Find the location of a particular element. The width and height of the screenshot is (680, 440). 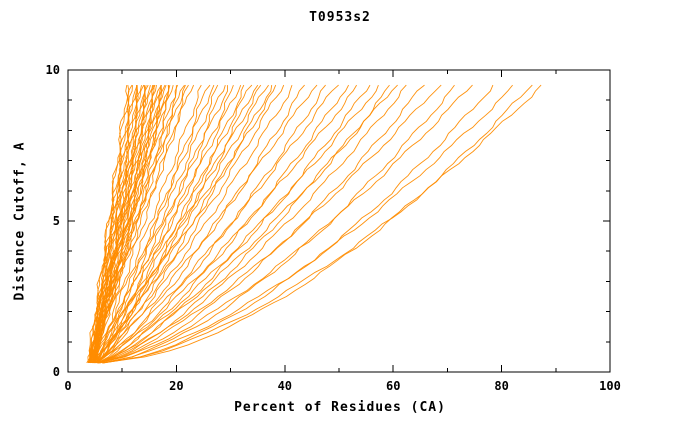

chart-title: T0953s2 is located at coordinates (340, 17).